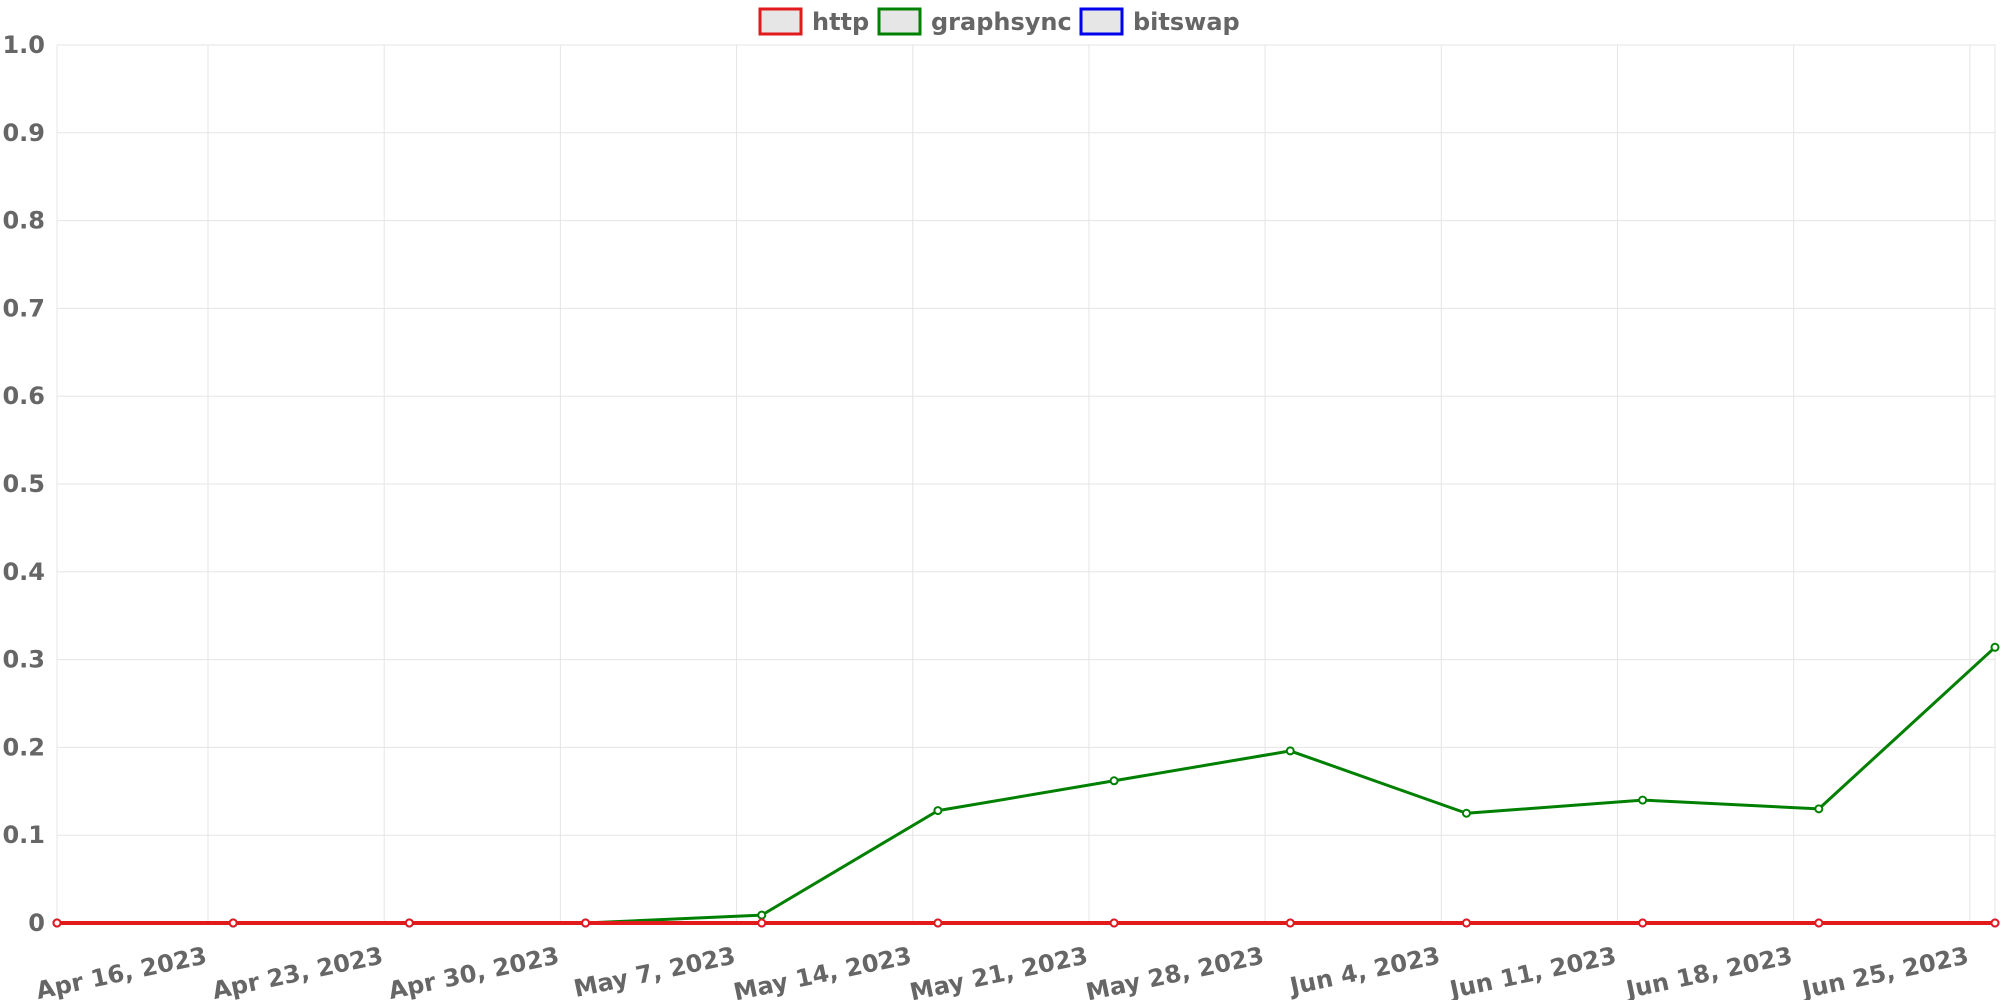 This screenshot has width=2000, height=1004. Describe the element at coordinates (298, 970) in the screenshot. I see `x-tick-label: Apr 23, 2023` at that location.